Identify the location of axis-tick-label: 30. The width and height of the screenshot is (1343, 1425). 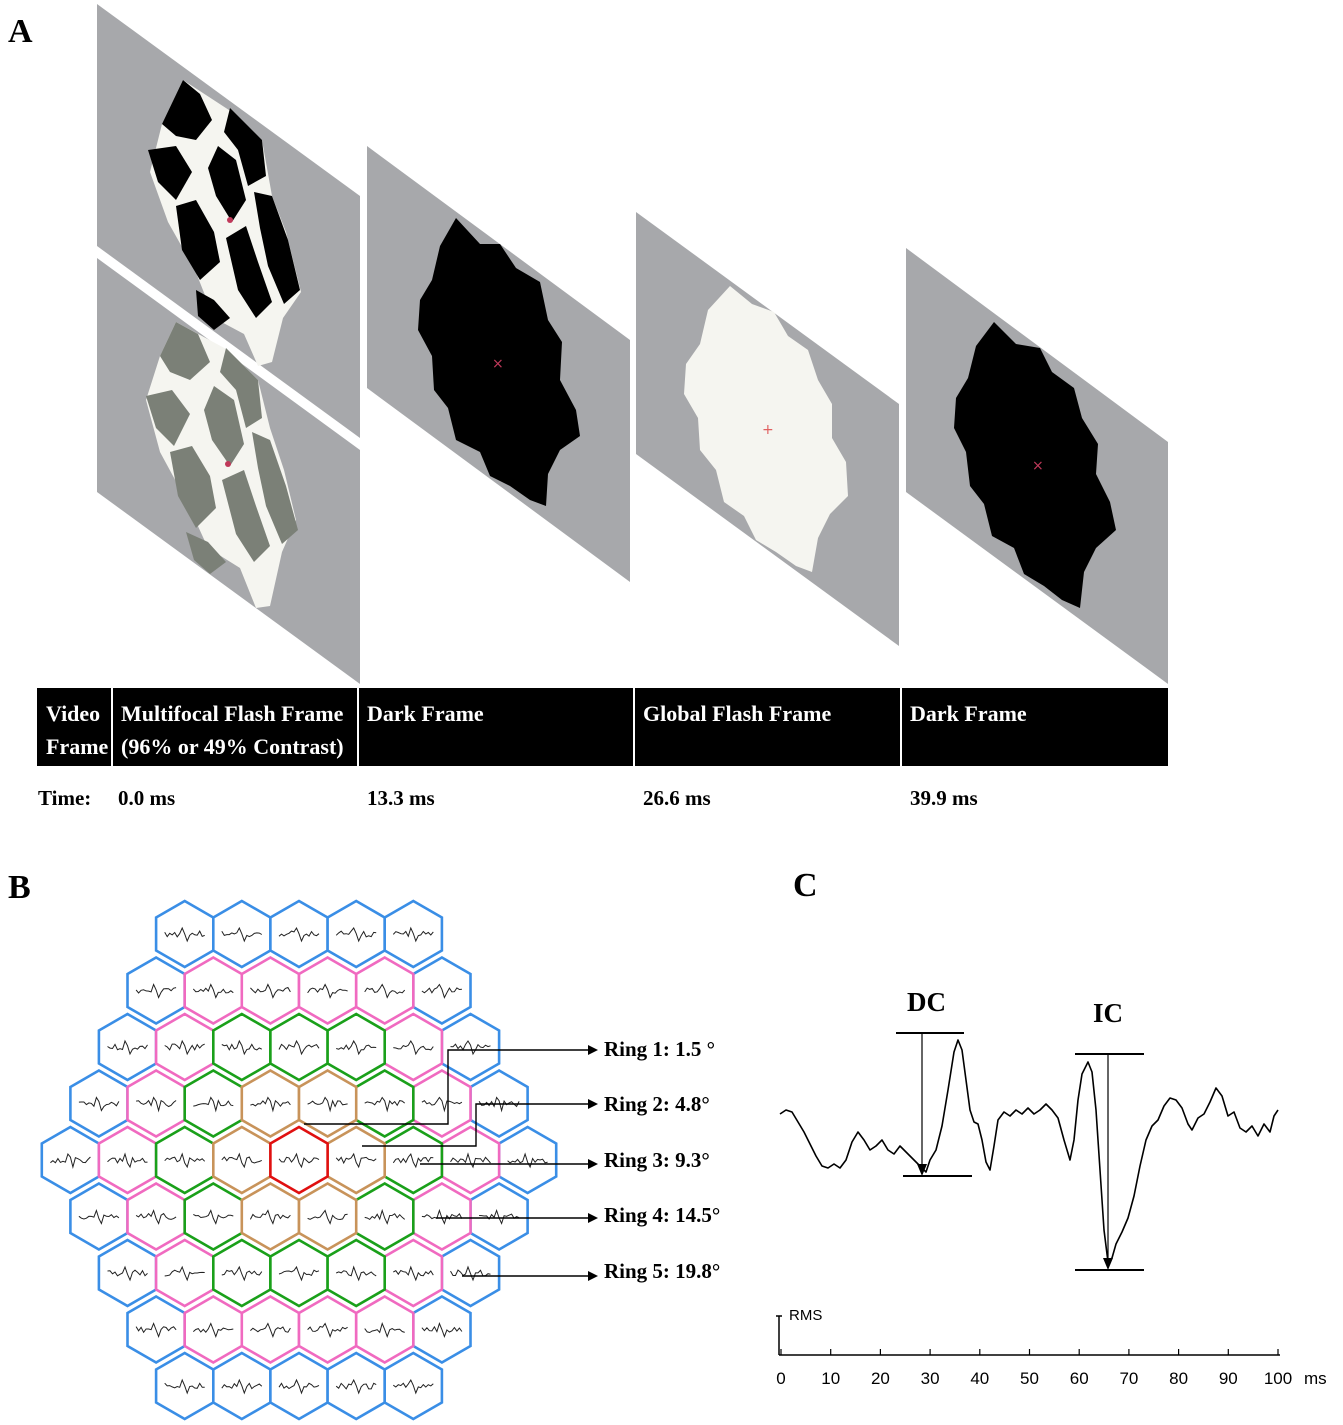
(930, 1378).